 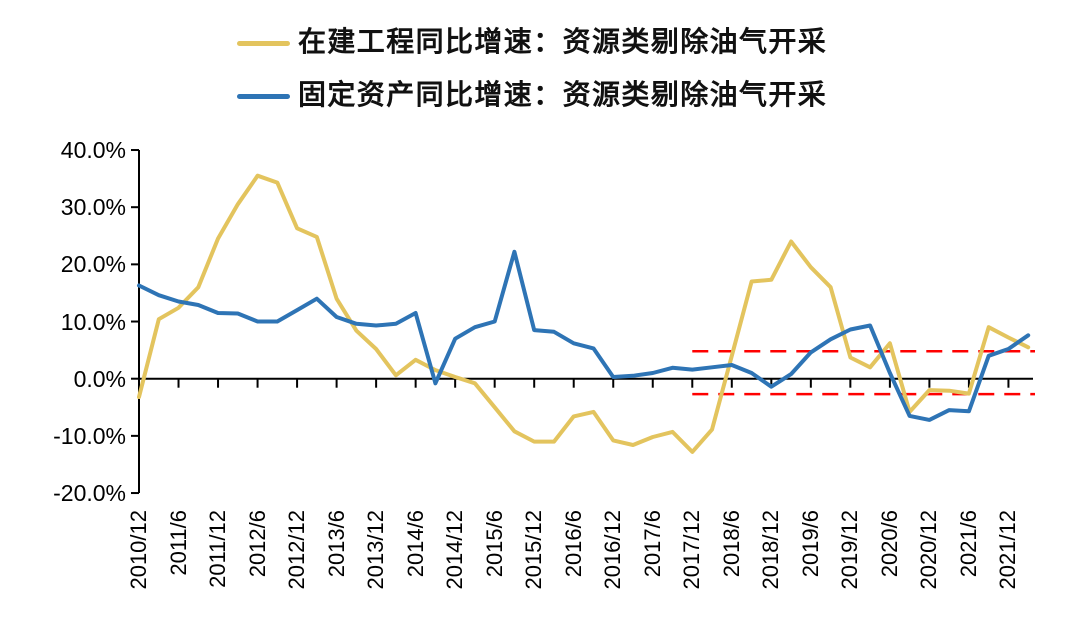 I want to click on y-axis-tick-label: 30.0%, so click(x=93, y=207).